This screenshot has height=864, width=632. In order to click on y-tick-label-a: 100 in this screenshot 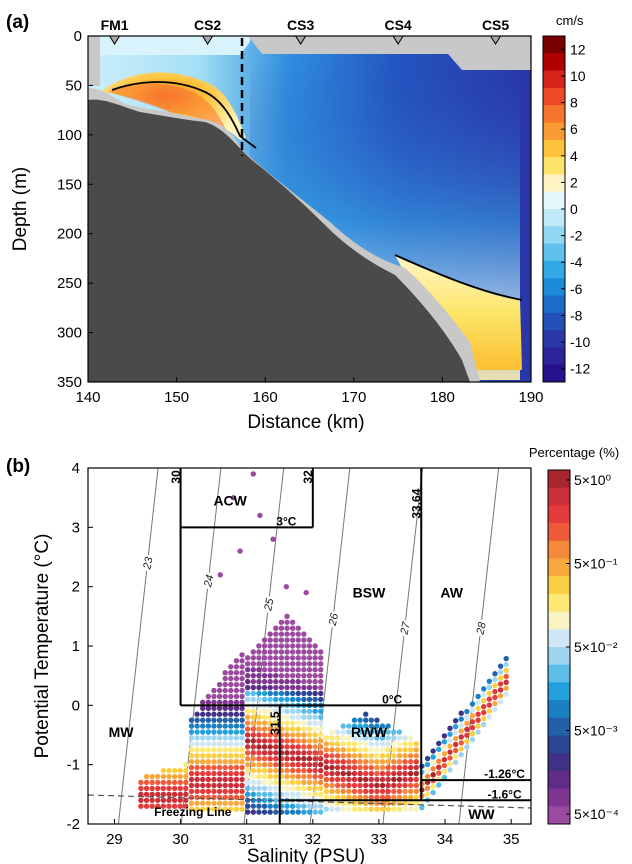, I will do `click(69, 135)`.